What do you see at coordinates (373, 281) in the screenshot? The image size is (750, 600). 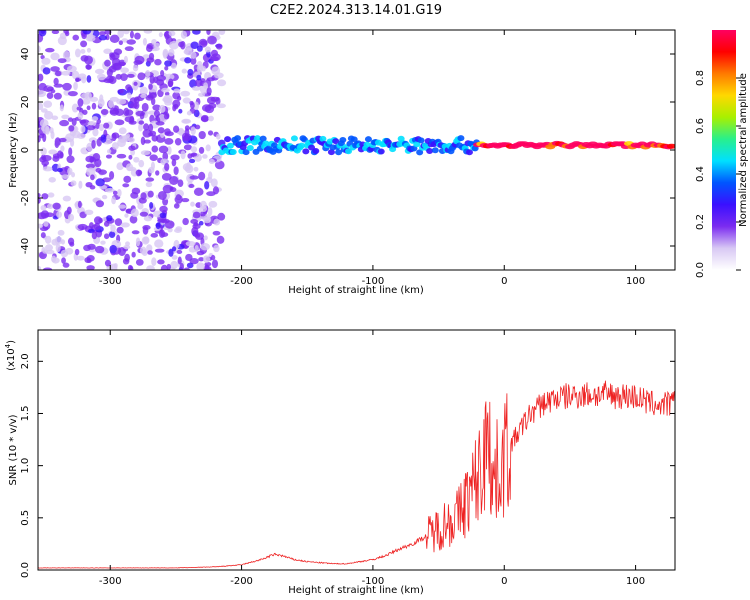 I see `x-tick-label: -100` at bounding box center [373, 281].